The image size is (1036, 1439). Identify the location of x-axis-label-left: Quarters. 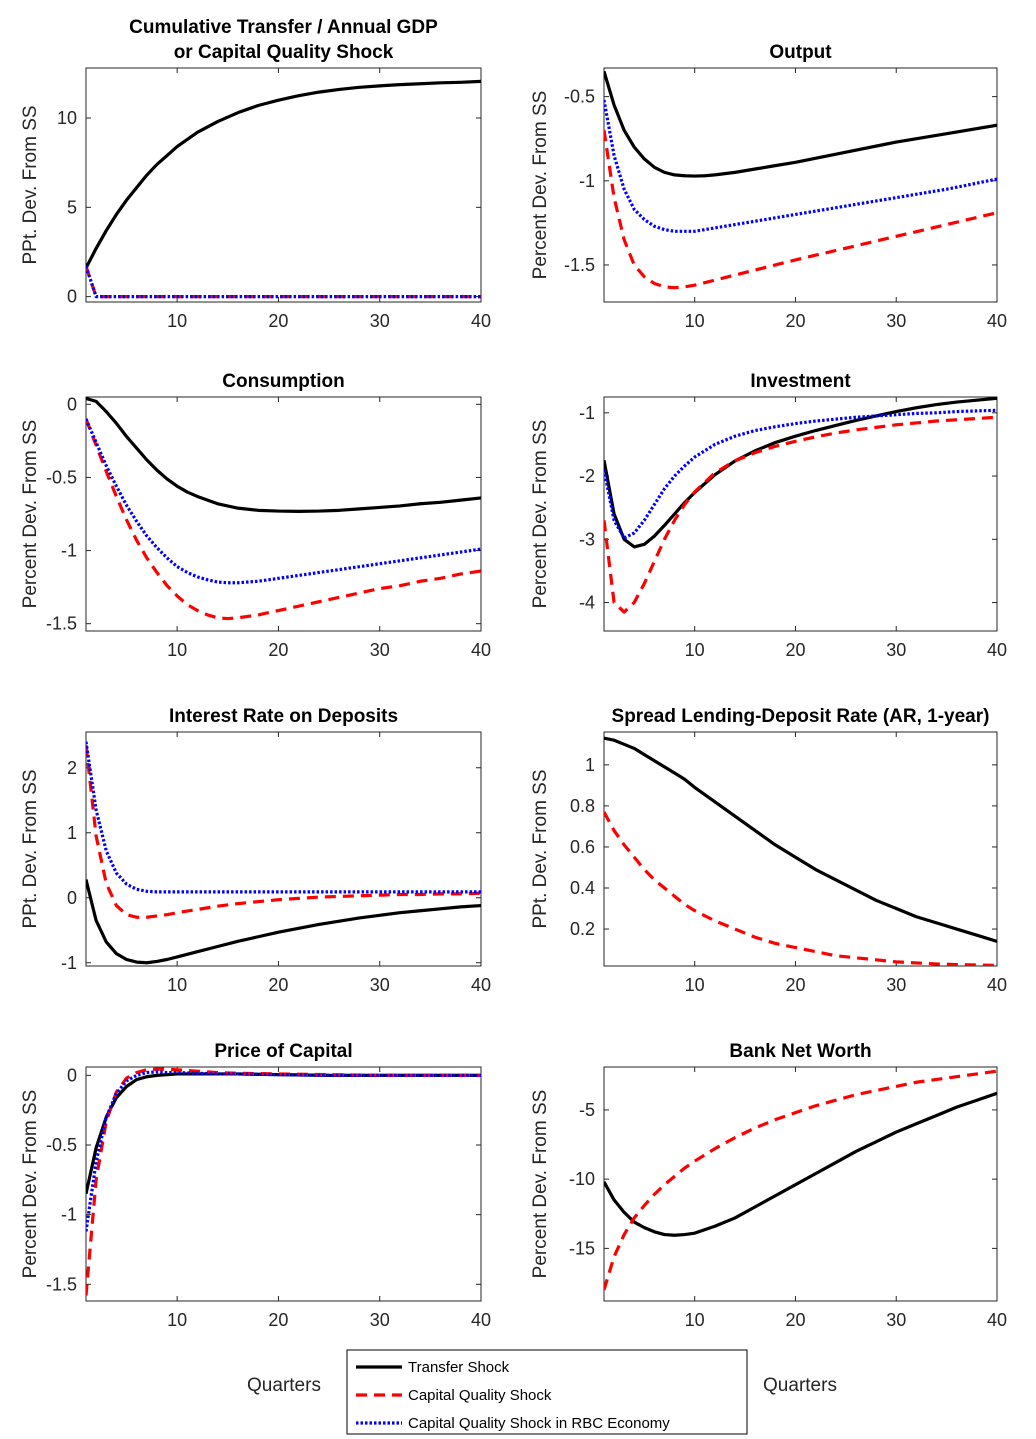
(284, 1385).